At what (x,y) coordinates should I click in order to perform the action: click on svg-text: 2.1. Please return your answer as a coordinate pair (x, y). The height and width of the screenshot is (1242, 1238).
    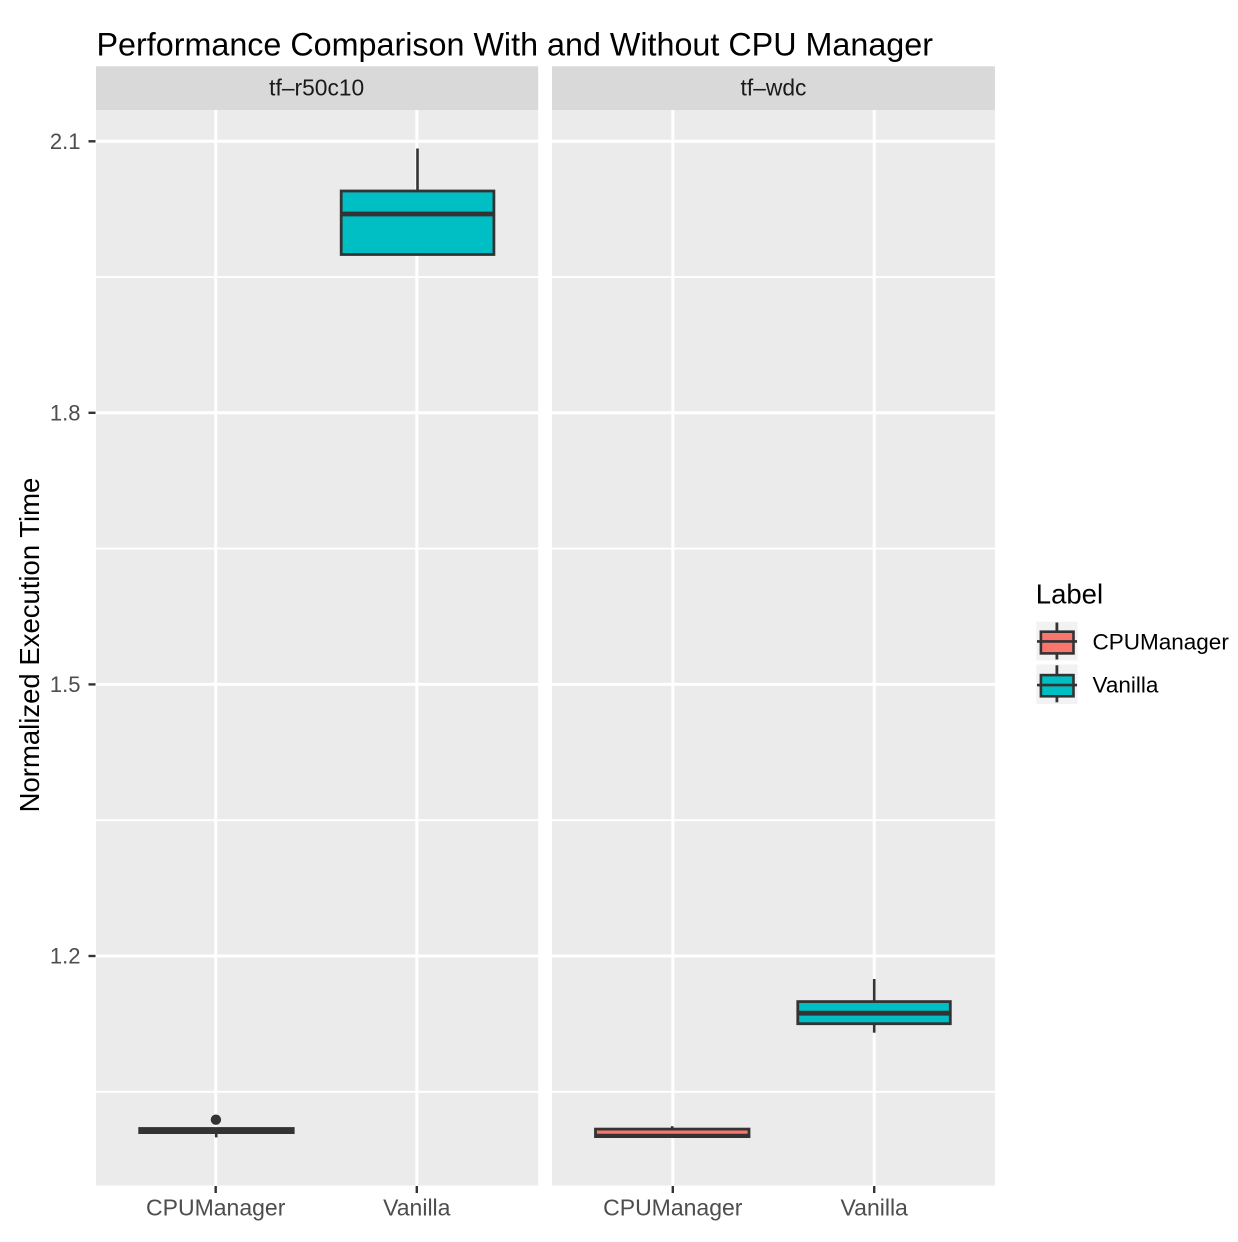
    Looking at the image, I should click on (65, 141).